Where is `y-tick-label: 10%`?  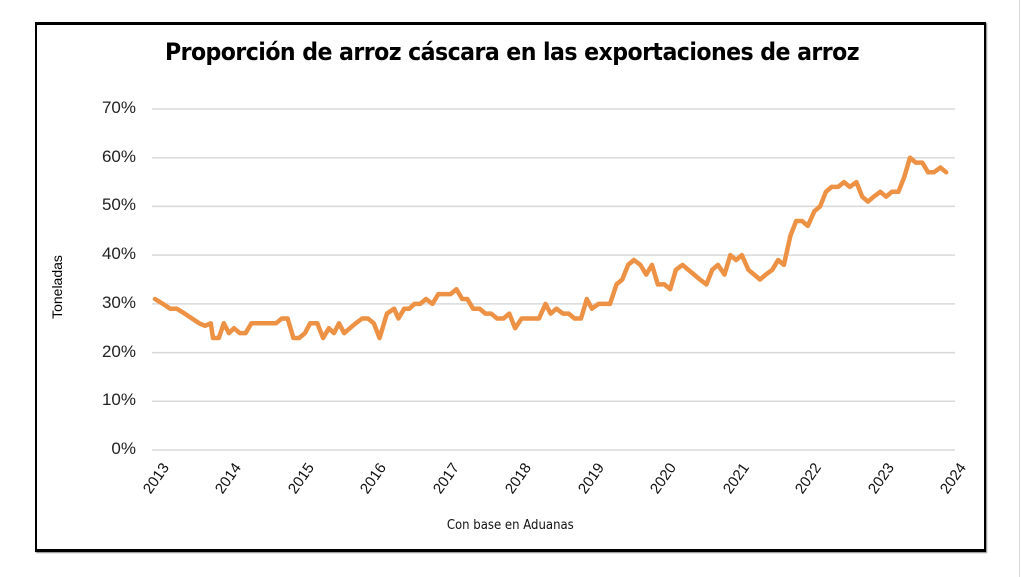
y-tick-label: 10% is located at coordinates (118, 400).